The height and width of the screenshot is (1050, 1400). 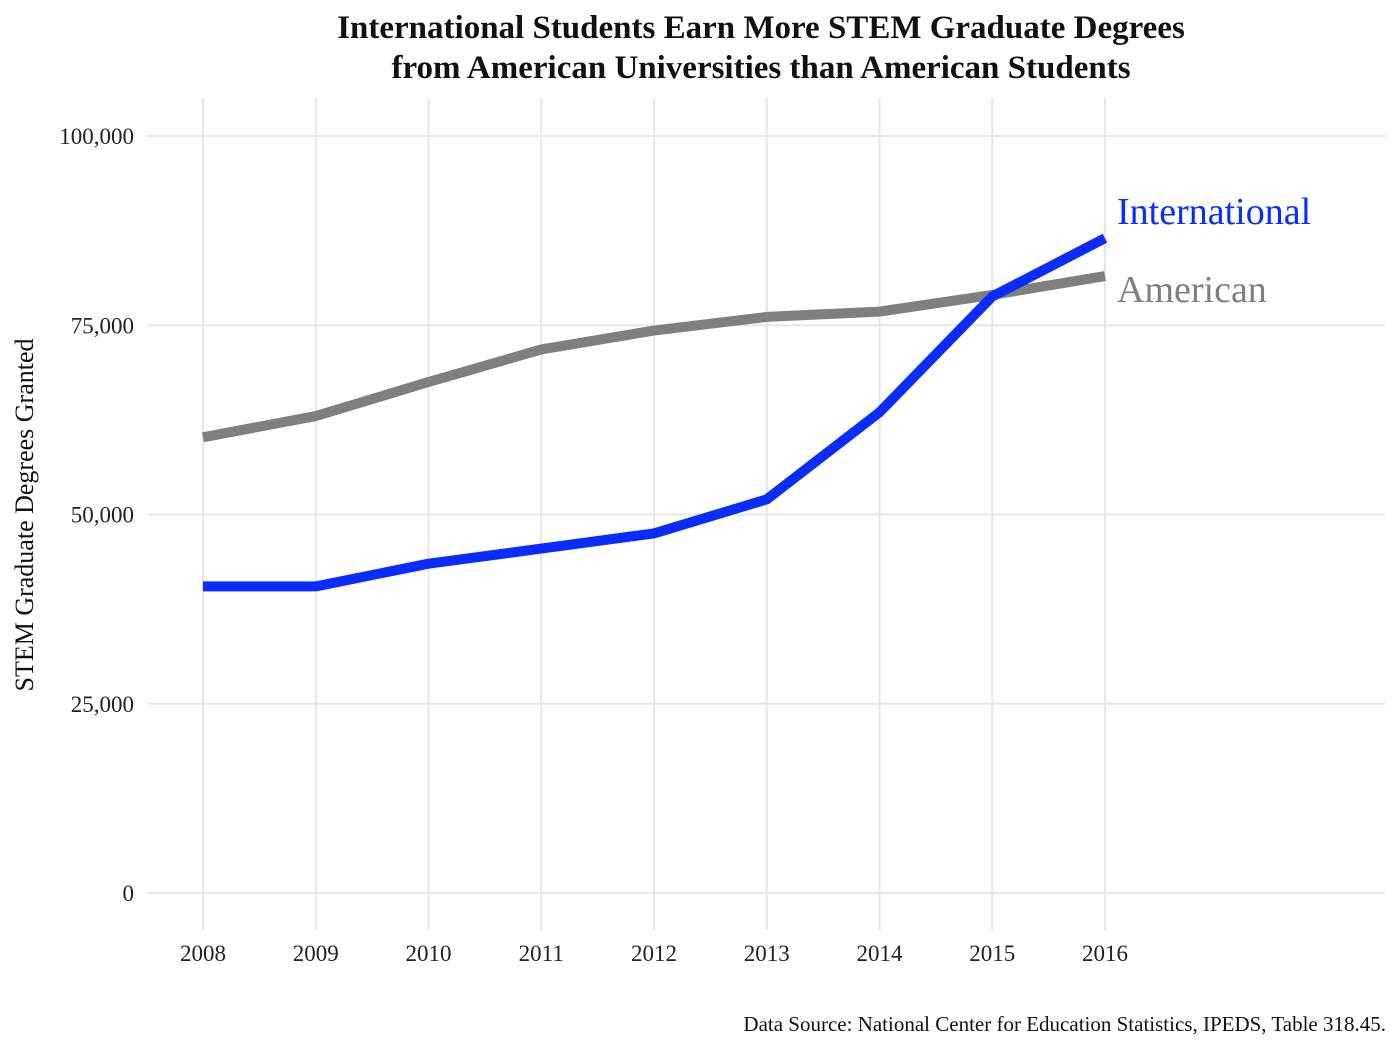 I want to click on y-tick-label: 75,000, so click(x=102, y=325).